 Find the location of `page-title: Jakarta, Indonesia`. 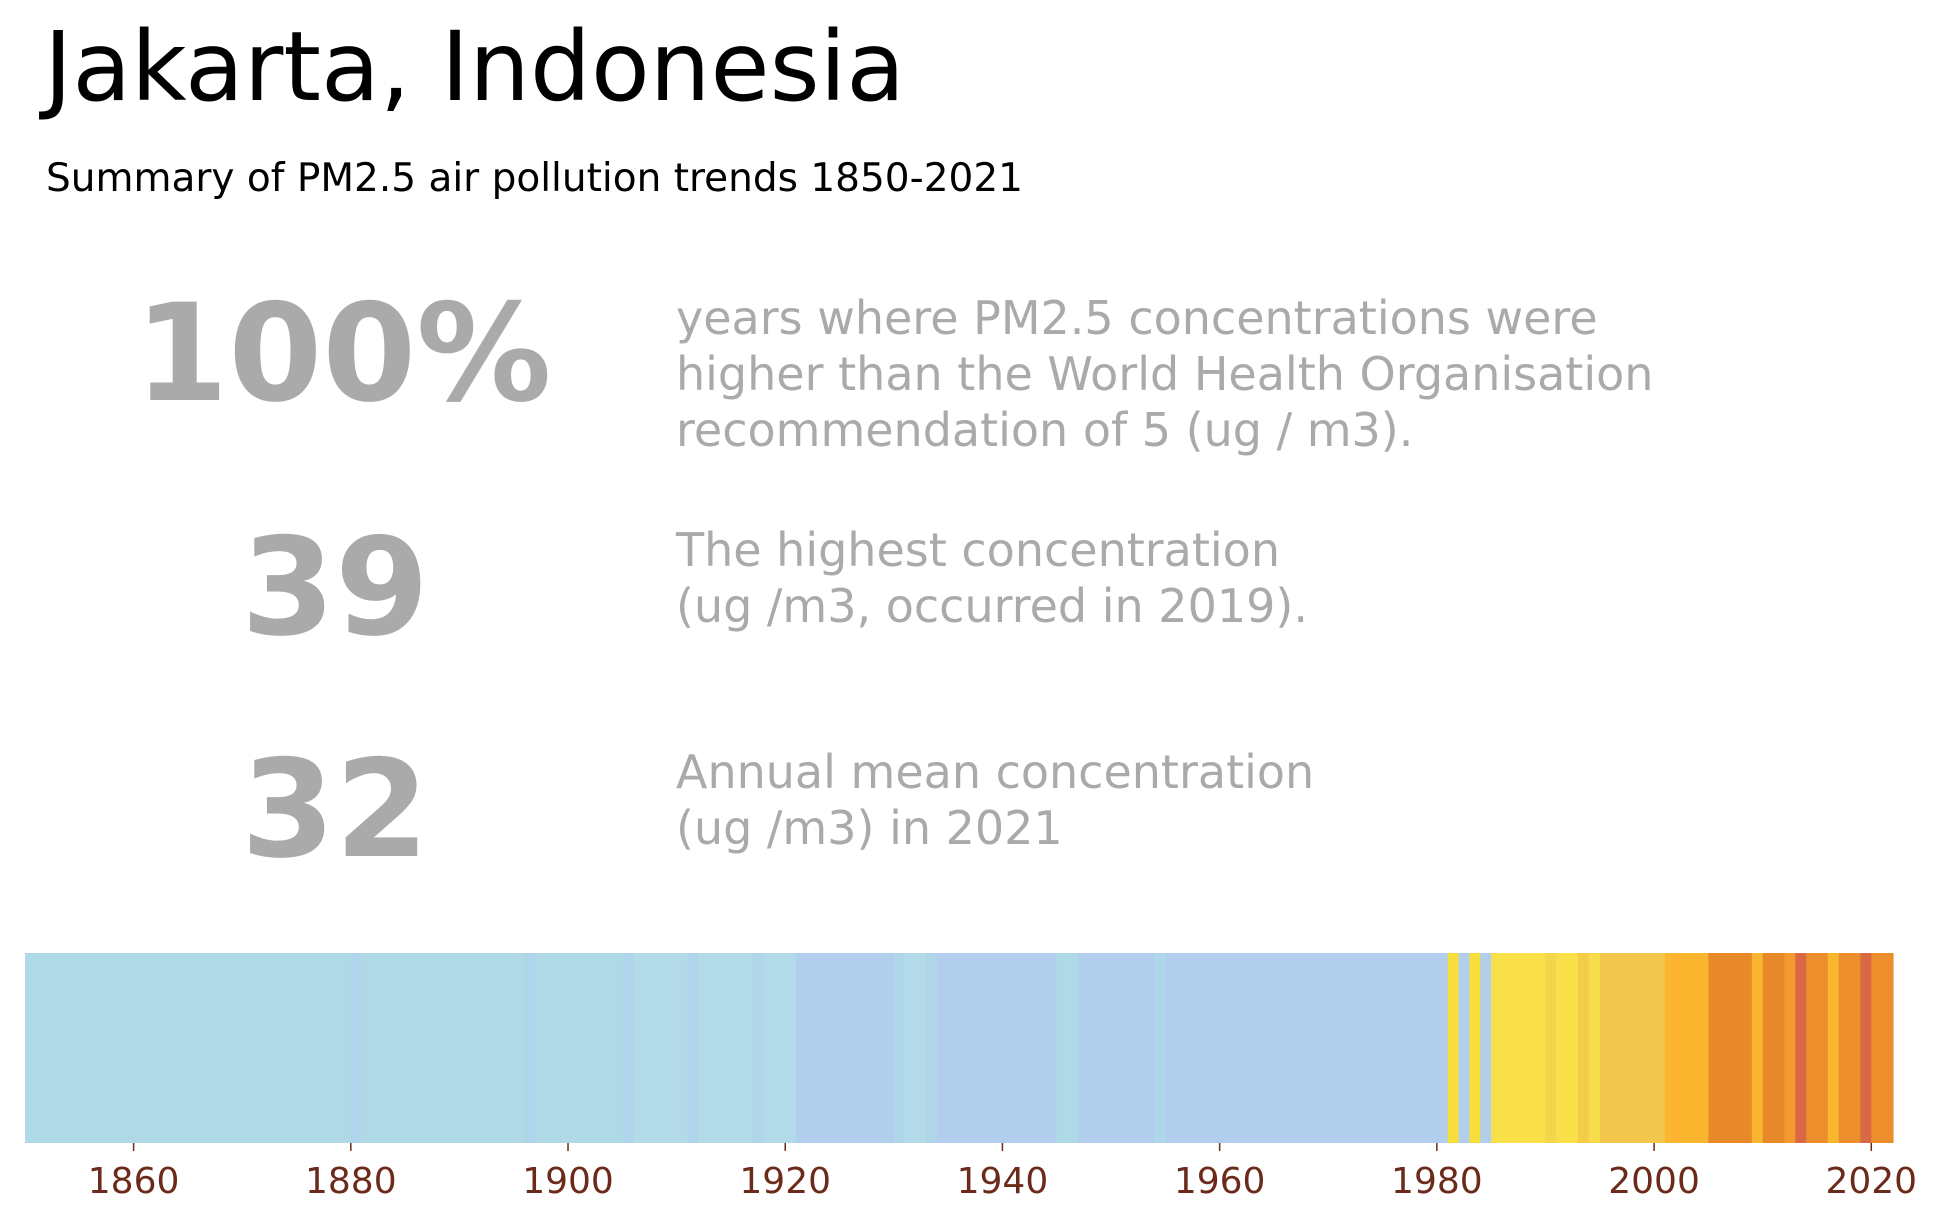

page-title: Jakarta, Indonesia is located at coordinates (475, 67).